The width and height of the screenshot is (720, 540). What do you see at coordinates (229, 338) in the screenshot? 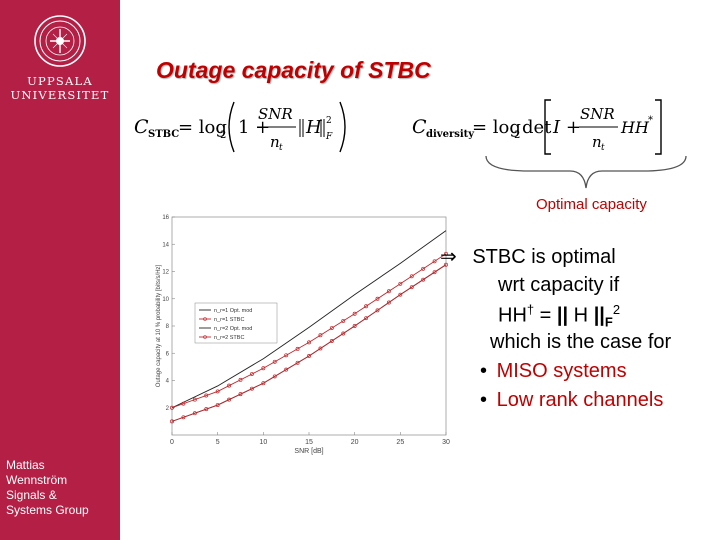
I see `legend-entry: n_r=2 STBC` at bounding box center [229, 338].